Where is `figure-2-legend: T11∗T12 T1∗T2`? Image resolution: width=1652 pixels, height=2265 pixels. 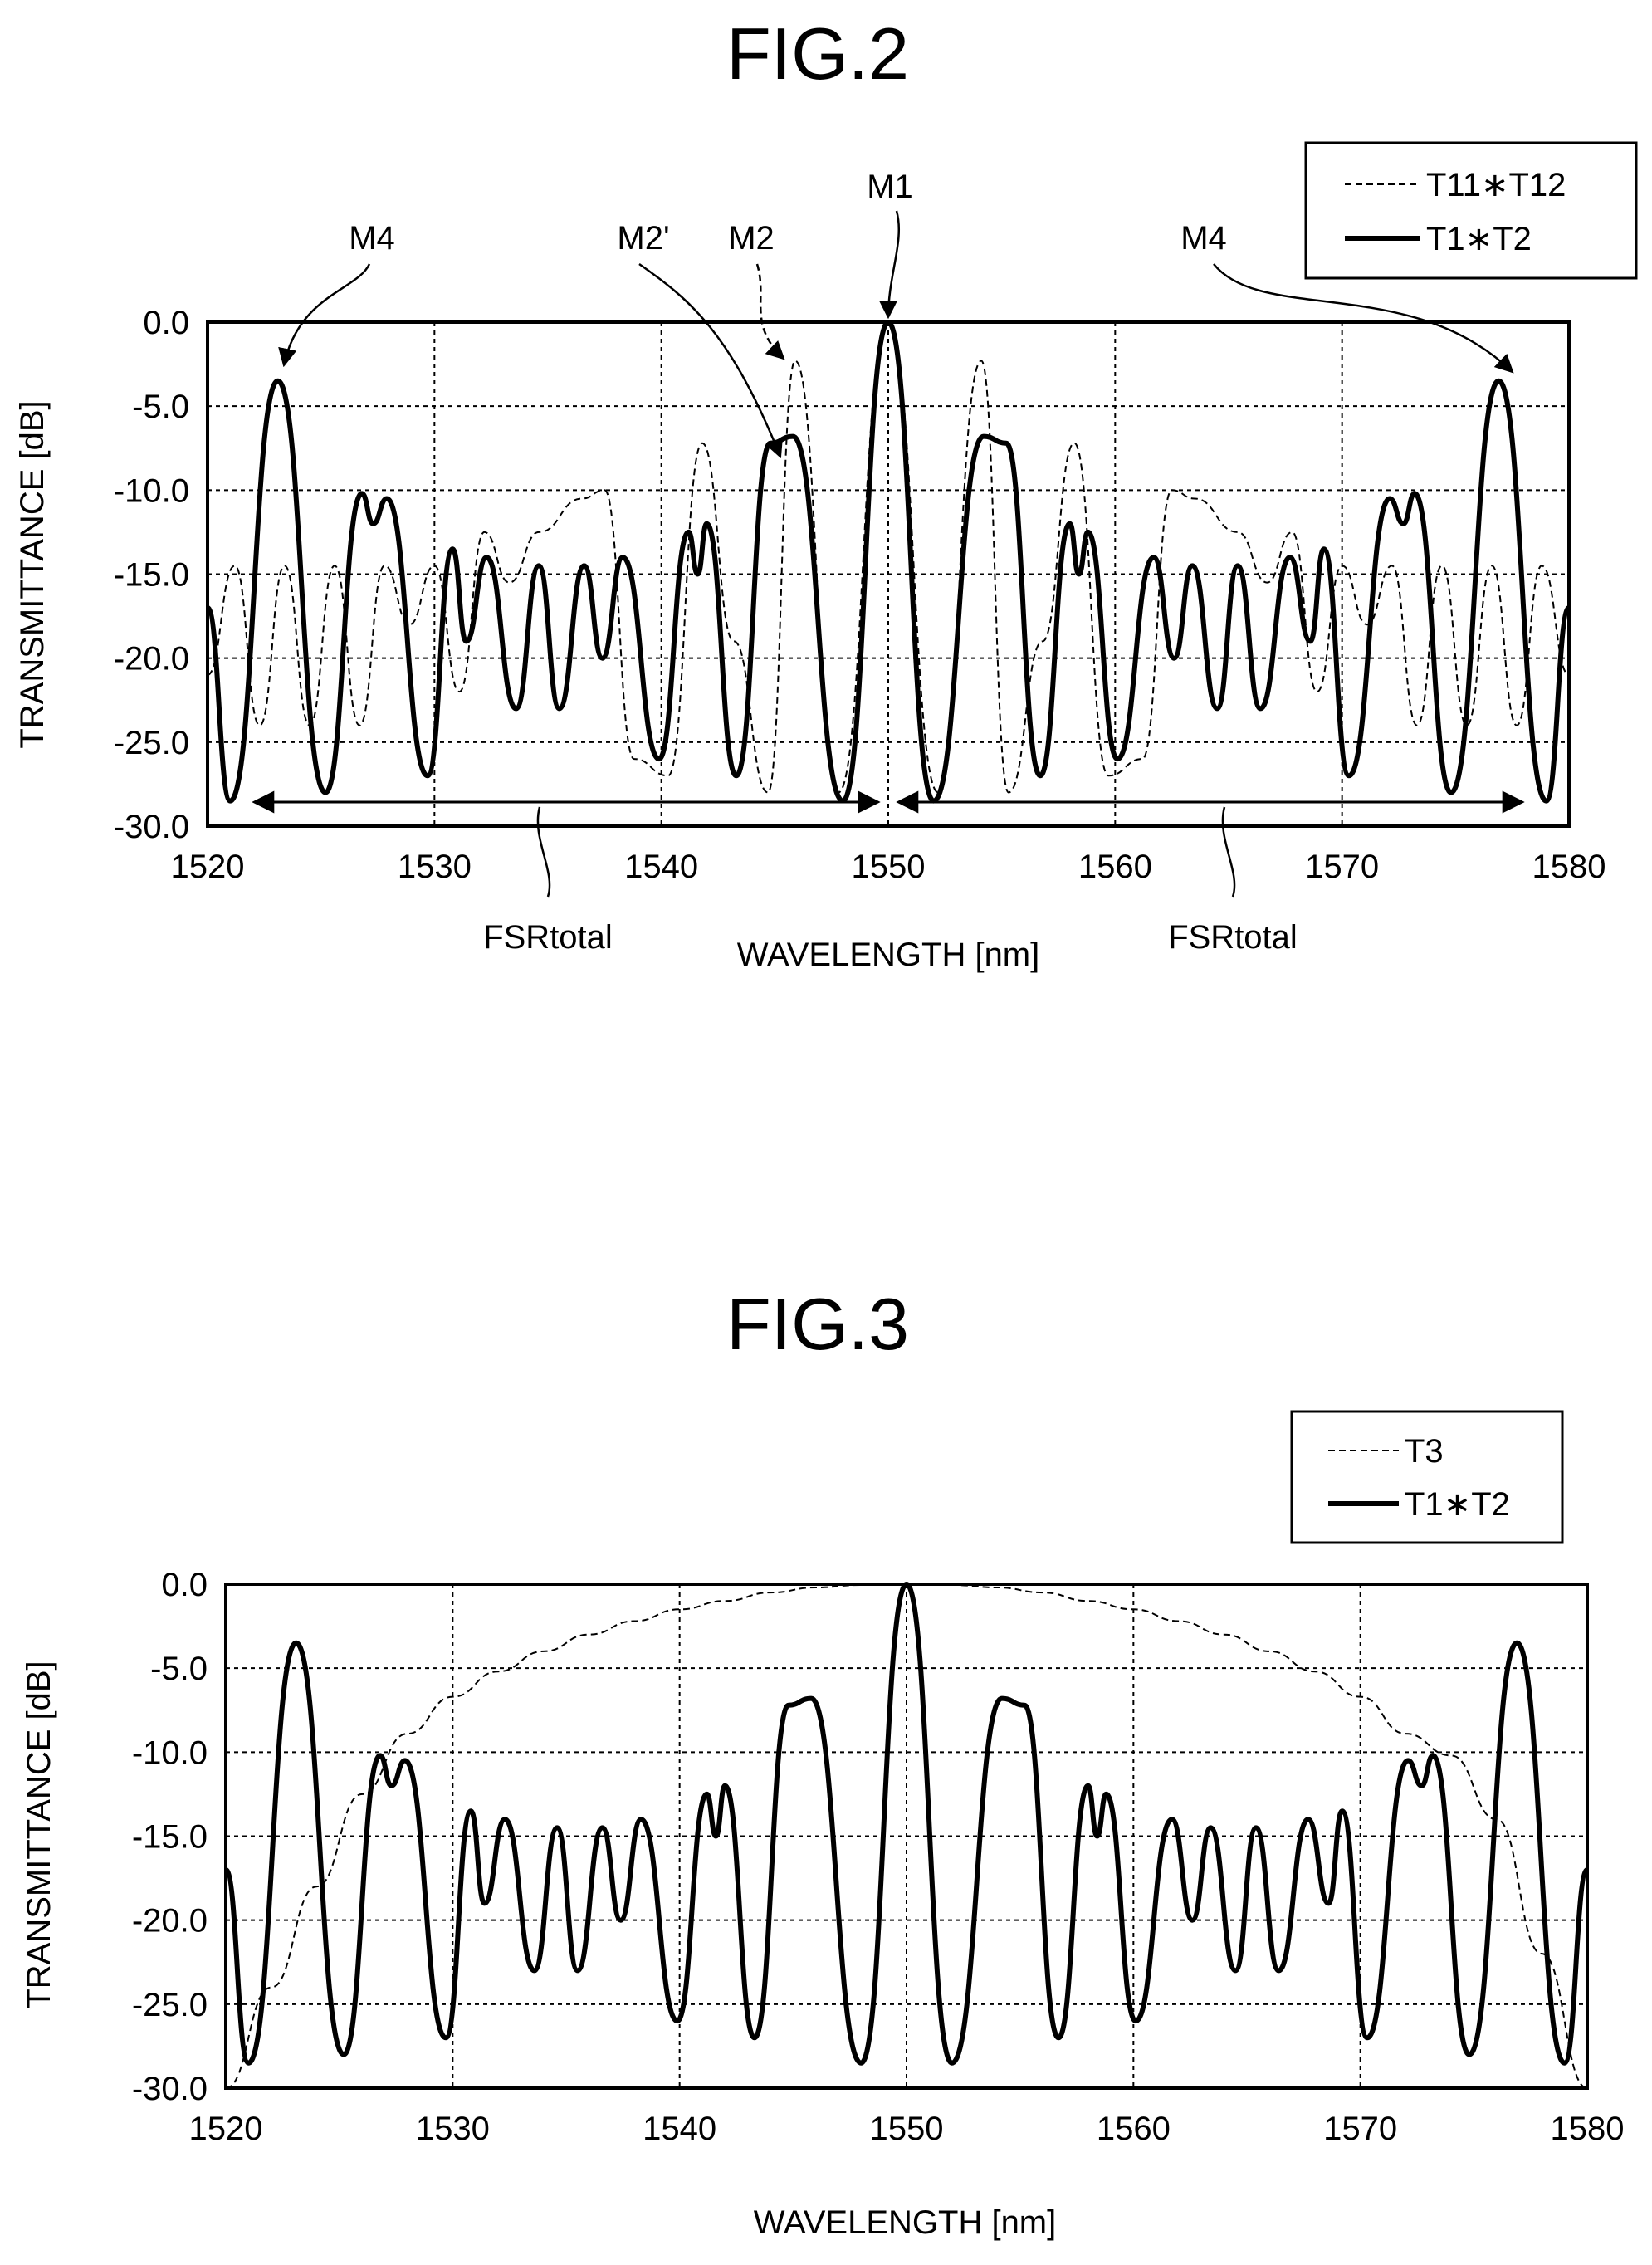 figure-2-legend: T11∗T12 T1∗T2 is located at coordinates (1471, 210).